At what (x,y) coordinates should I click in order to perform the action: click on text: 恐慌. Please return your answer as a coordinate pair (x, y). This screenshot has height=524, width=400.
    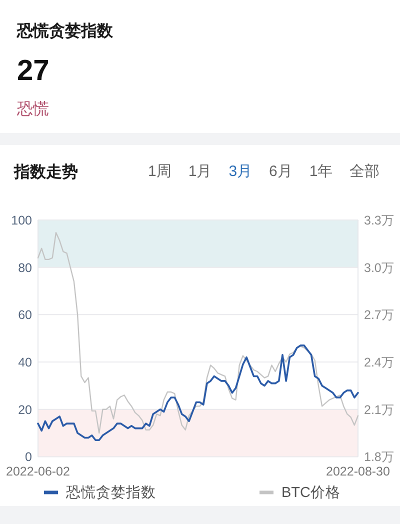
    Looking at the image, I should click on (32, 109).